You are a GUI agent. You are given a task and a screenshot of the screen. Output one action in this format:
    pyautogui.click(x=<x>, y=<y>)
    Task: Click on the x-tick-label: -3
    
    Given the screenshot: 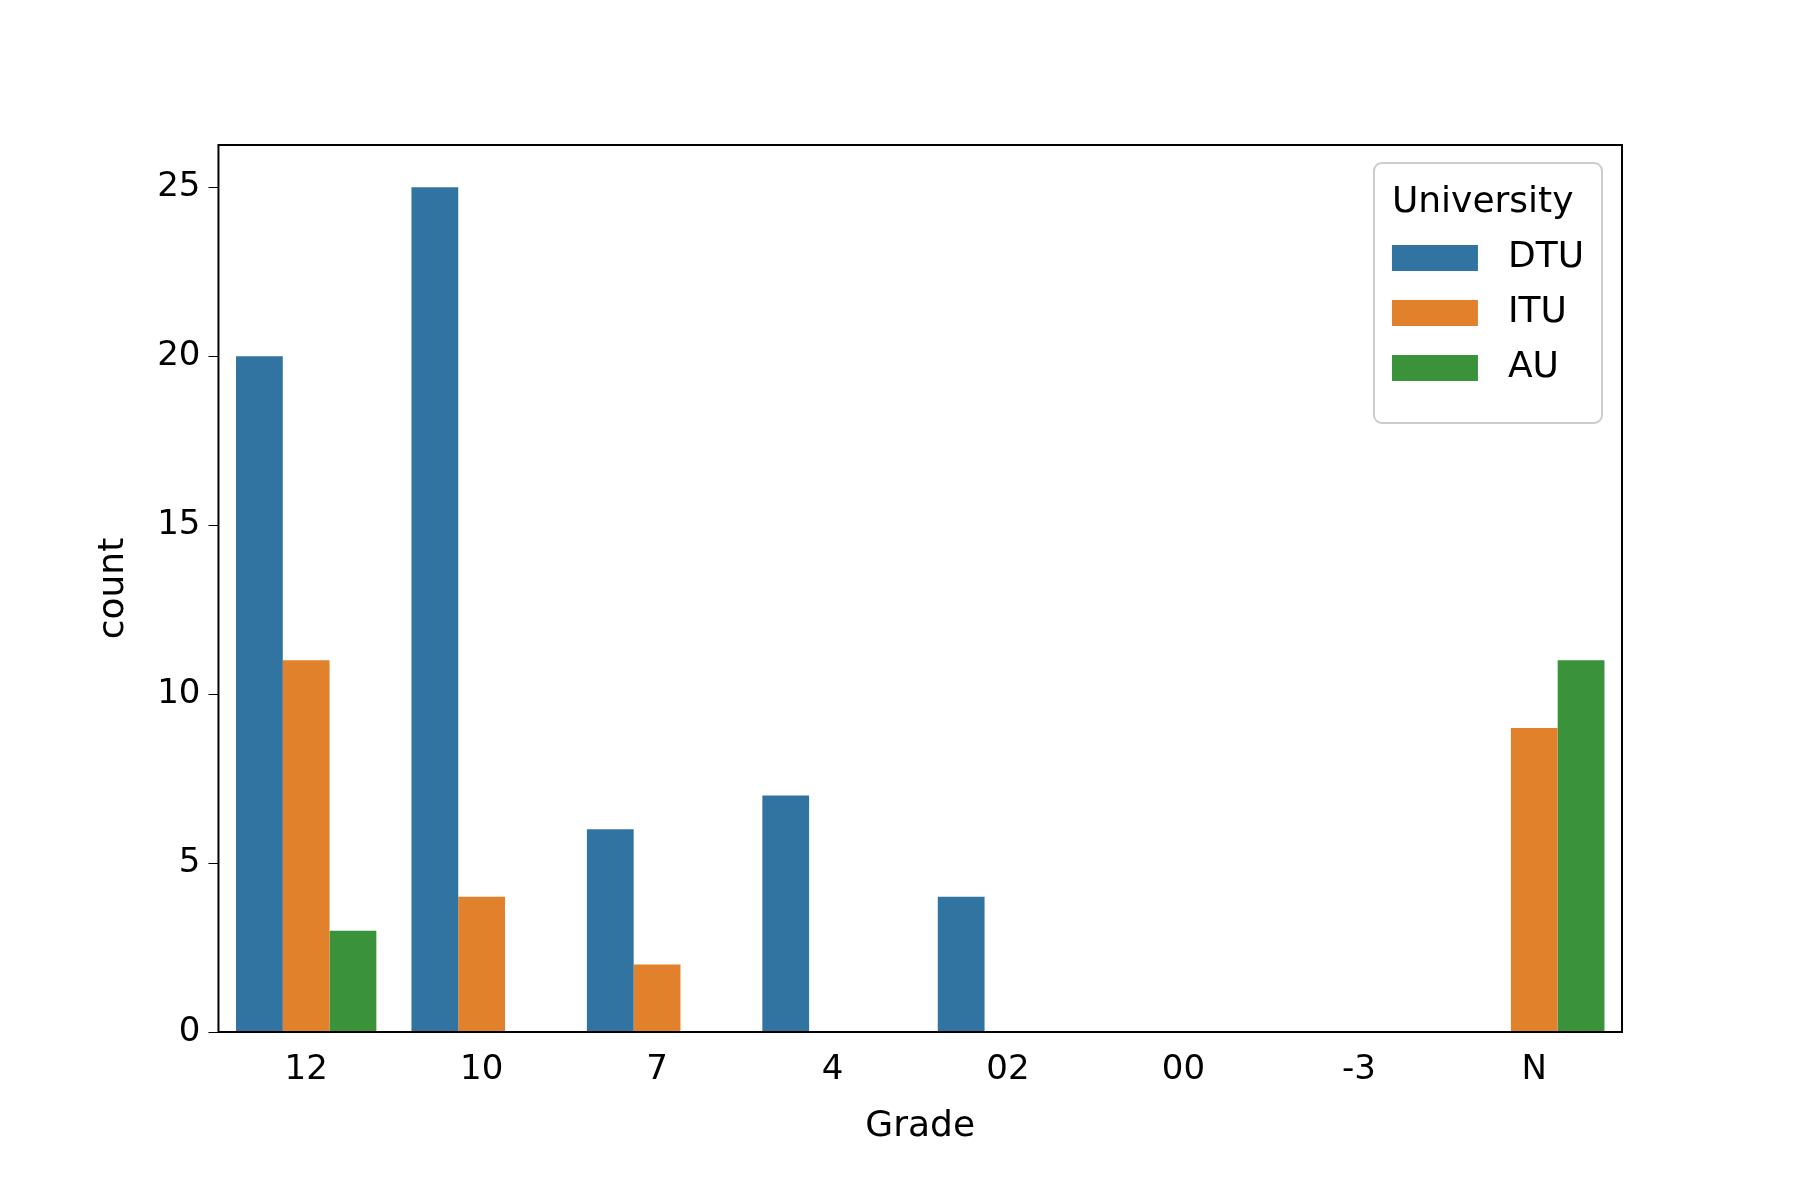 What is the action you would take?
    pyautogui.click(x=1358, y=1067)
    